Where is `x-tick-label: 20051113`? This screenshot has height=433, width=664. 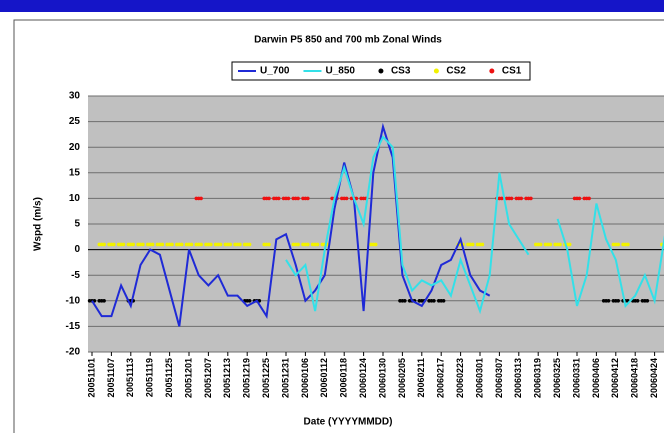
x-tick-label: 20051113 is located at coordinates (130, 377).